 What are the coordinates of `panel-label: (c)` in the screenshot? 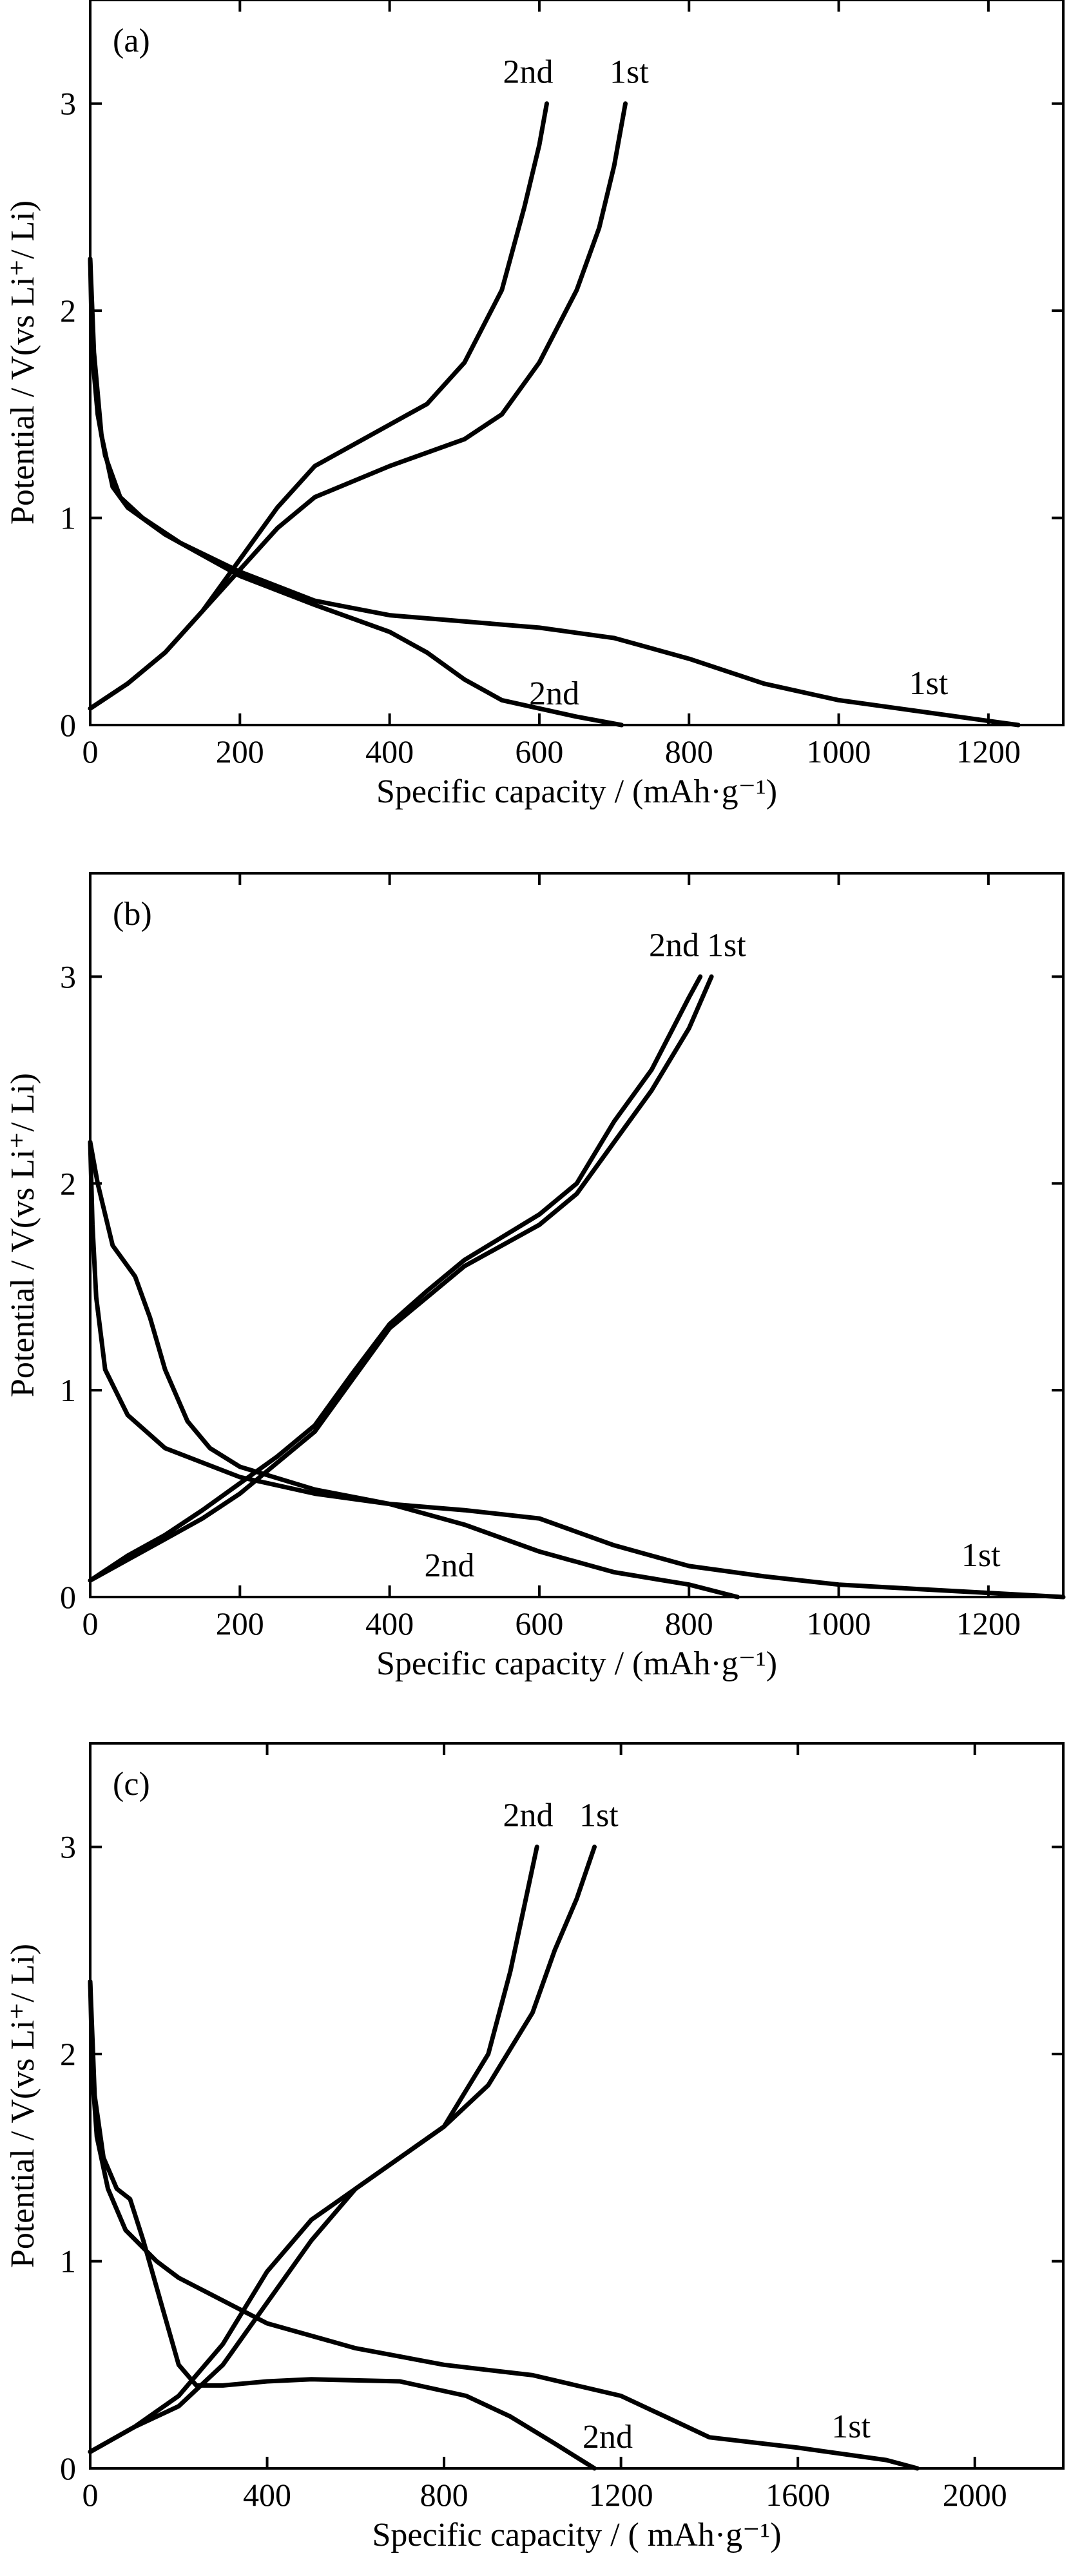 It's located at (132, 1784).